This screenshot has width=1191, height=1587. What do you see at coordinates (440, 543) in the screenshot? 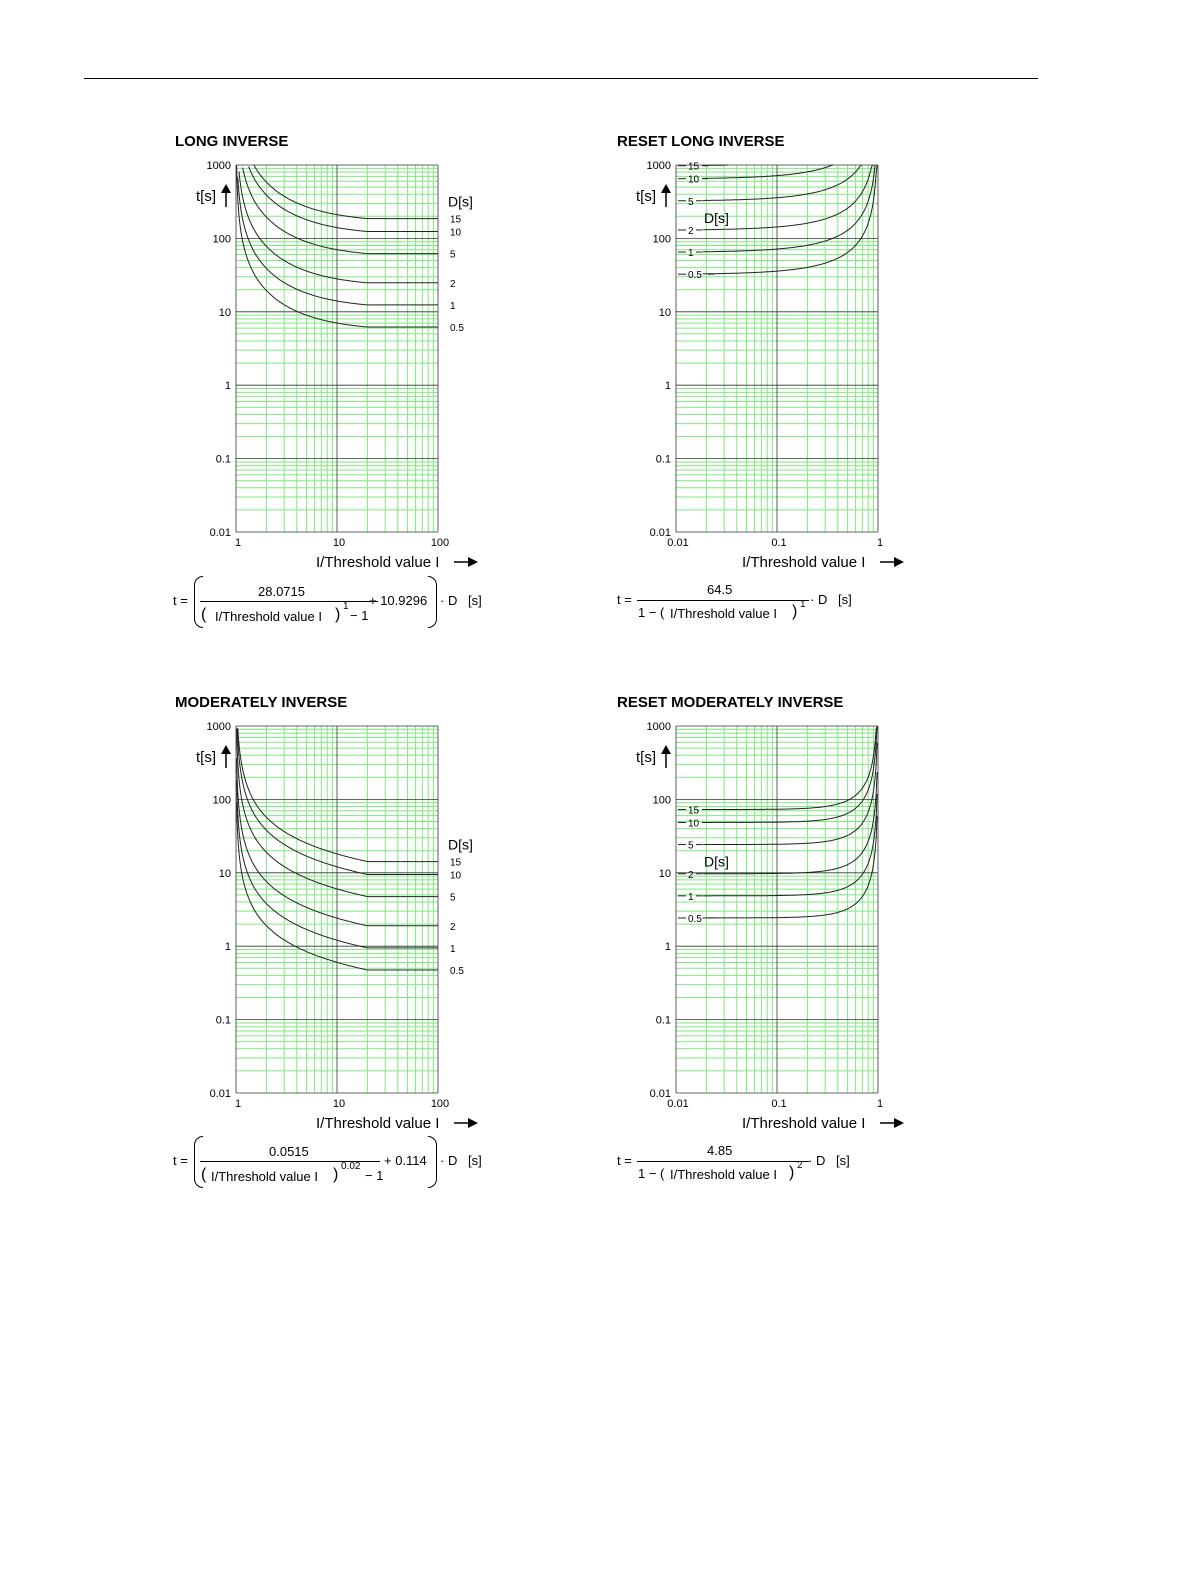
I see `x-tick-label: 100` at bounding box center [440, 543].